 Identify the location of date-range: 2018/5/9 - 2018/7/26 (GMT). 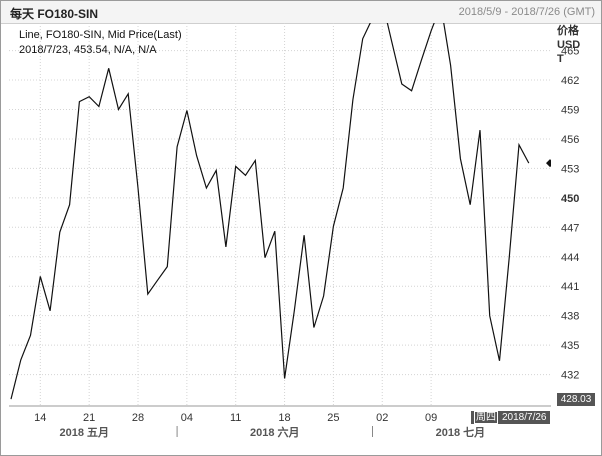
(526, 12).